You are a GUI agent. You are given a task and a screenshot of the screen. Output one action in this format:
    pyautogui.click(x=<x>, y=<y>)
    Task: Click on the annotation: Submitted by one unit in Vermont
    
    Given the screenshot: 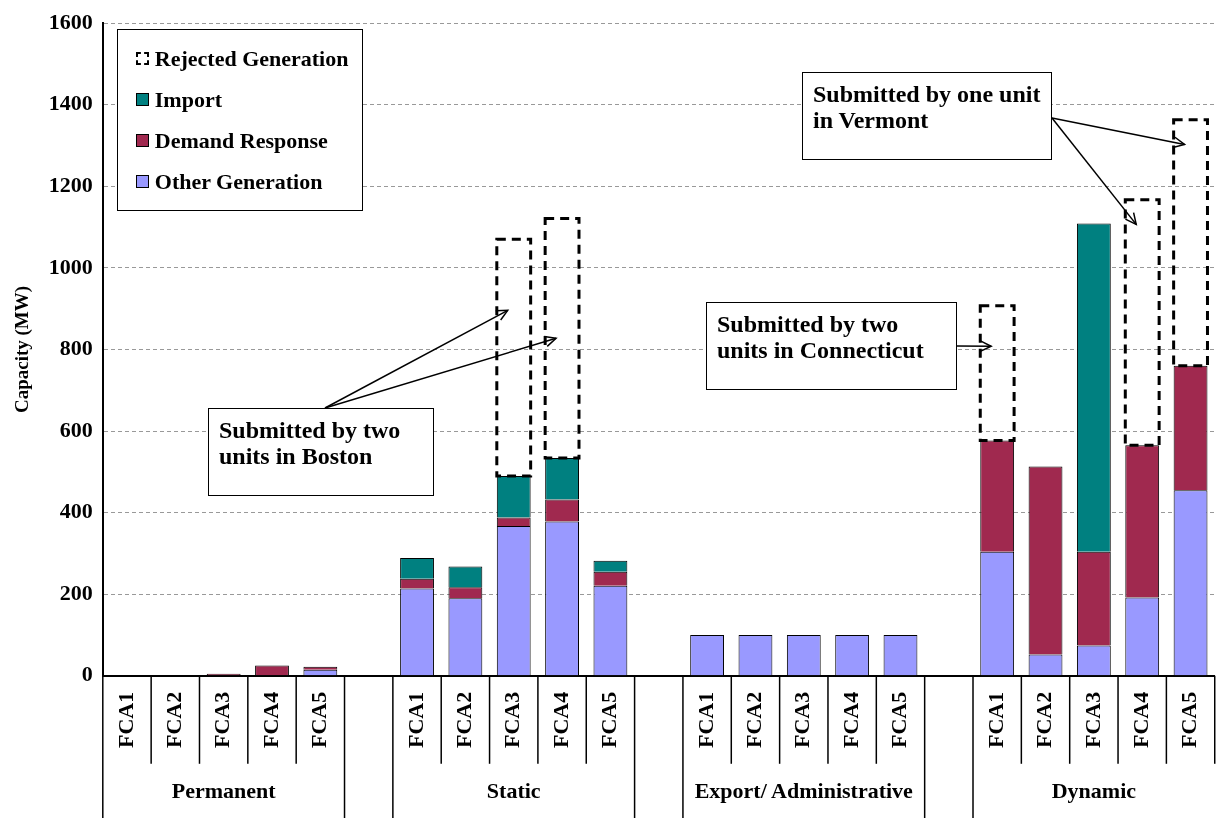 What is the action you would take?
    pyautogui.click(x=927, y=116)
    